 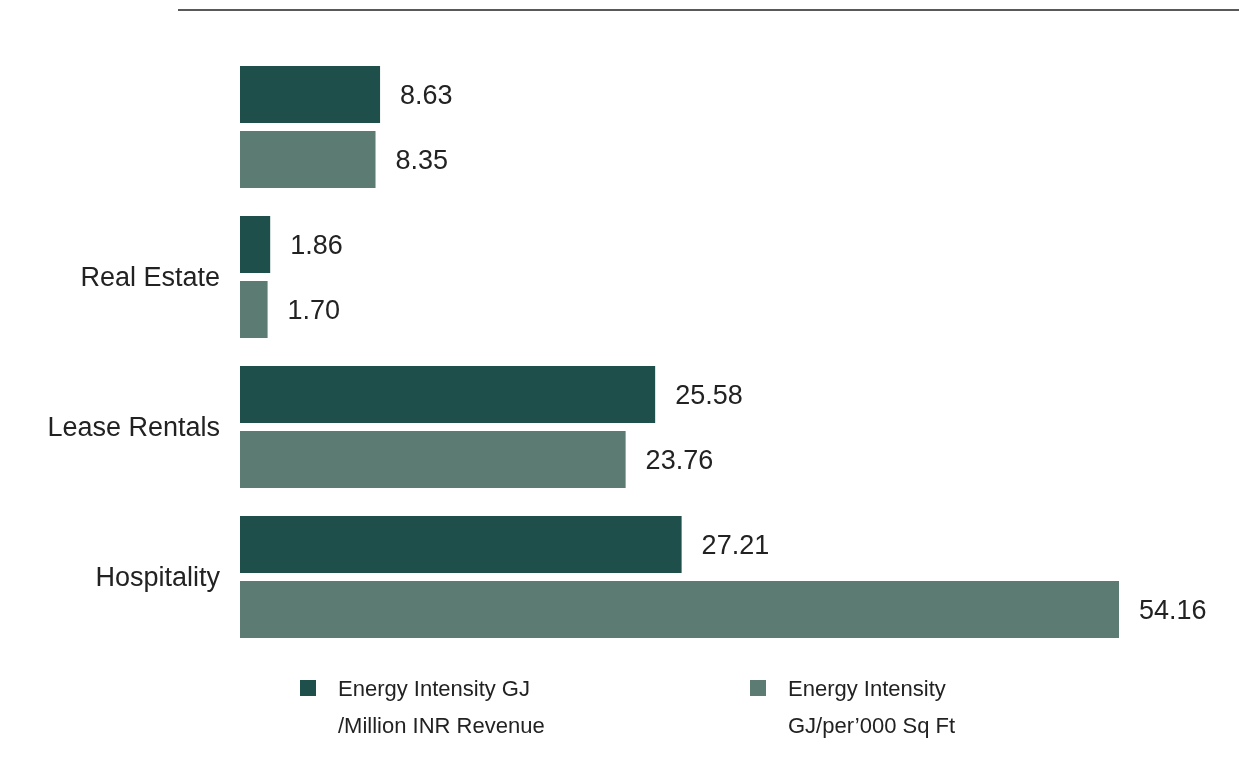 What do you see at coordinates (872, 706) in the screenshot?
I see `legend-label: Energy Intensity GJ/per’000 Sq Ft` at bounding box center [872, 706].